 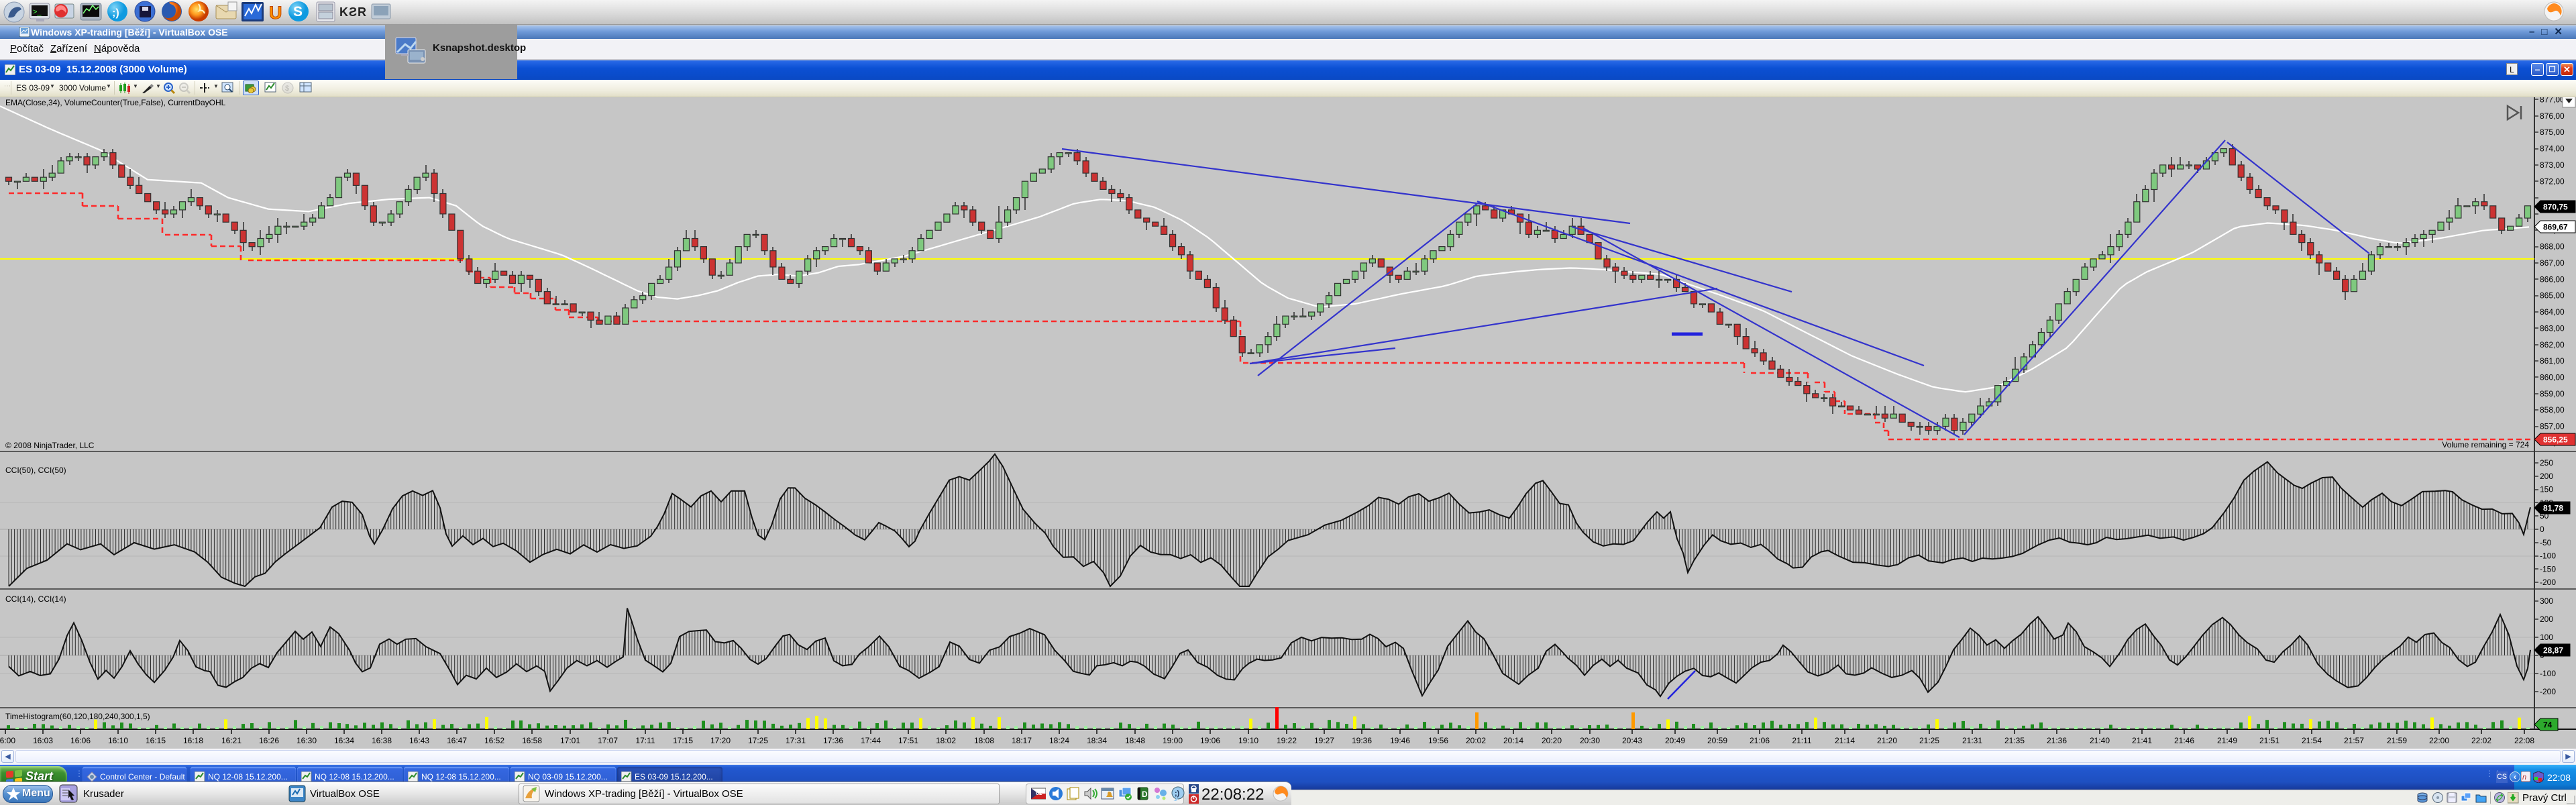 What do you see at coordinates (2552, 328) in the screenshot?
I see `svg-text: 863,00` at bounding box center [2552, 328].